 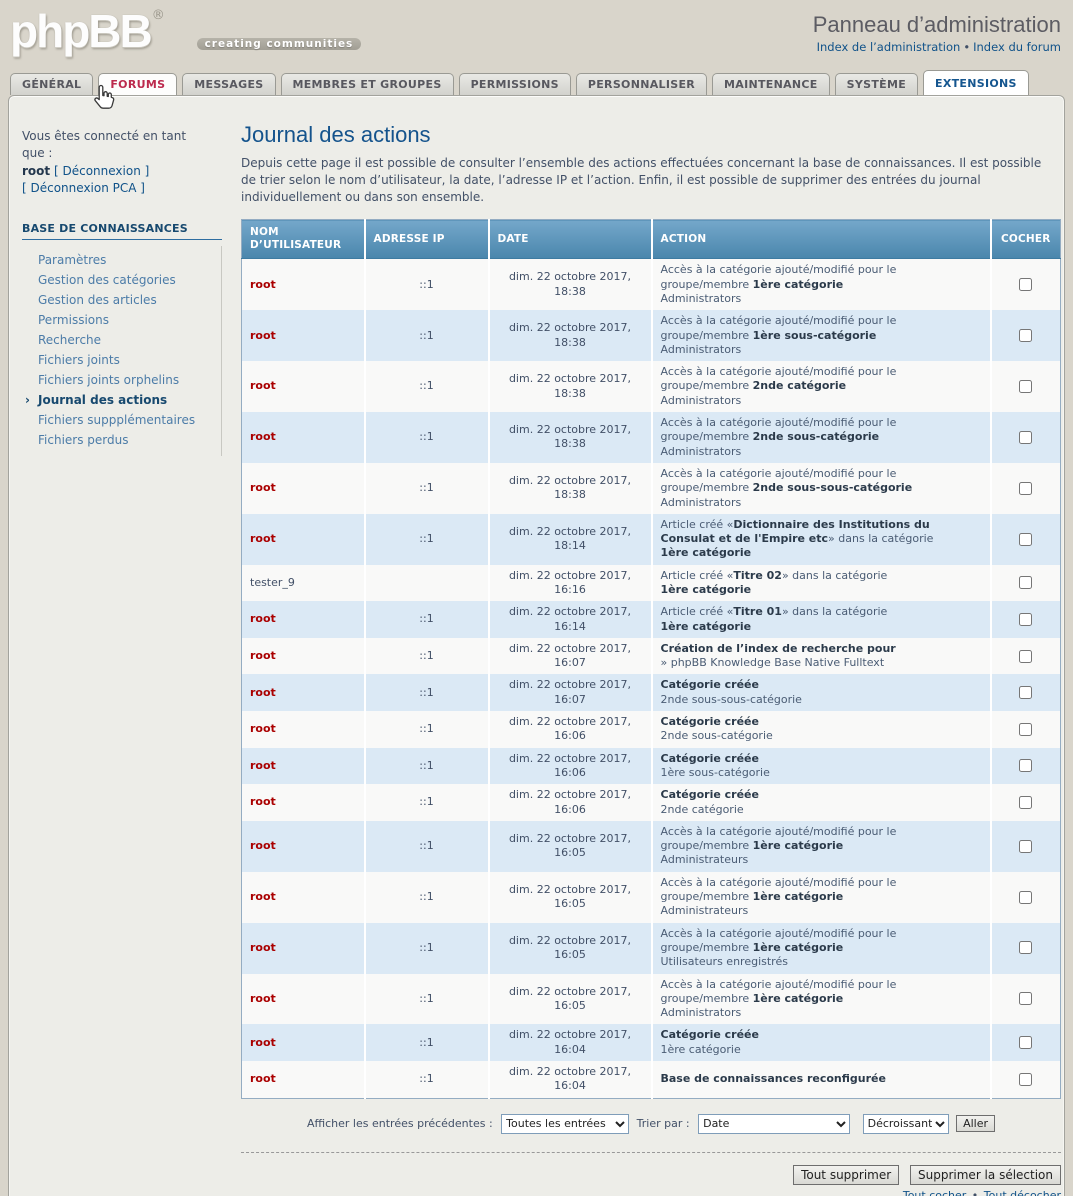 I want to click on tab-extensions: EXTENSIONS, so click(x=976, y=82).